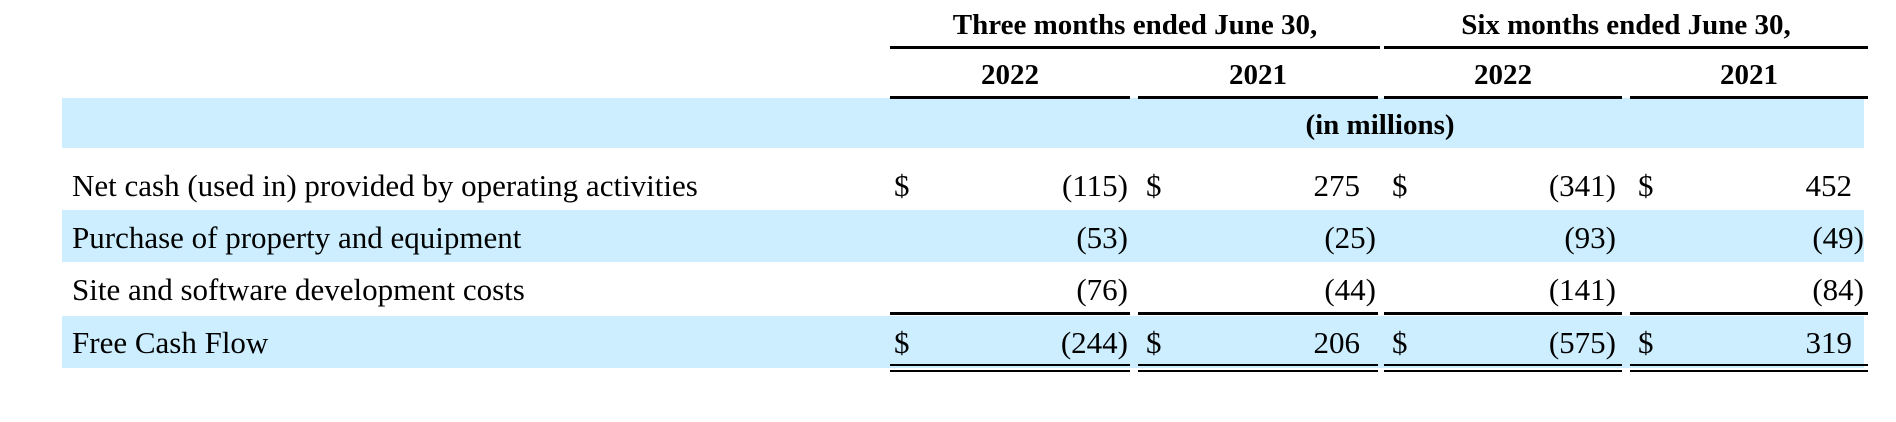 This screenshot has width=1896, height=422. Describe the element at coordinates (1350, 237) in the screenshot. I see `cell-value: (25)` at that location.